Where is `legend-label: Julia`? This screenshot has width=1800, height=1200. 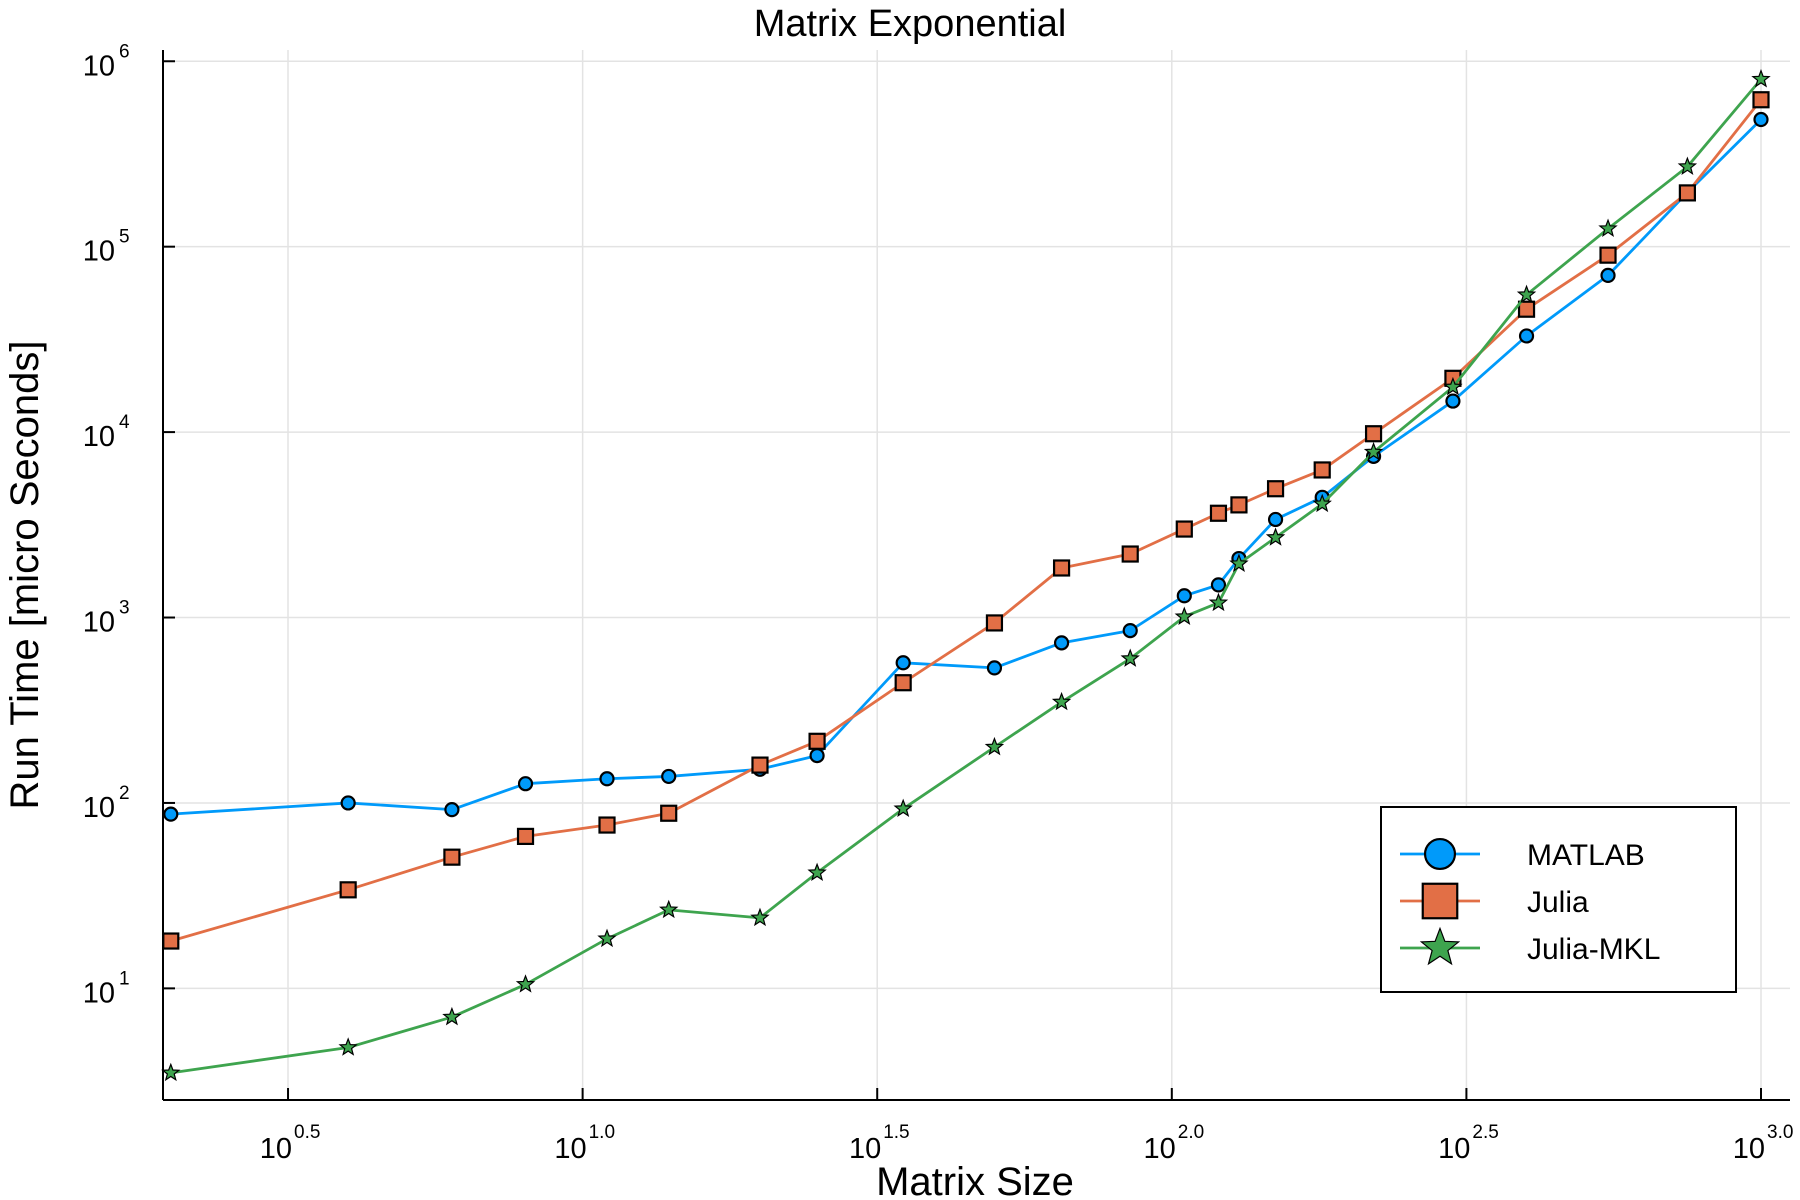 legend-label: Julia is located at coordinates (1558, 902).